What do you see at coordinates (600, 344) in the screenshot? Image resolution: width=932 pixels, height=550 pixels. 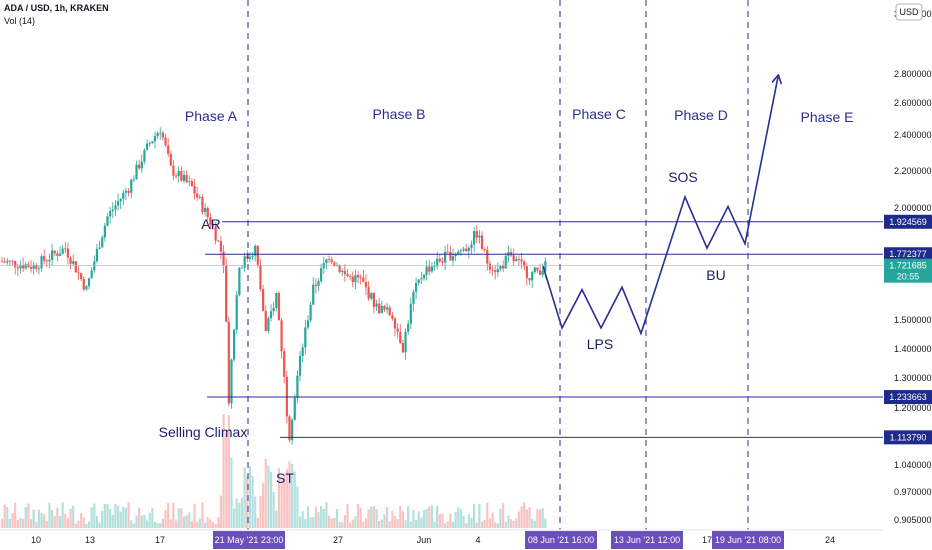 I see `event-label: LPS` at bounding box center [600, 344].